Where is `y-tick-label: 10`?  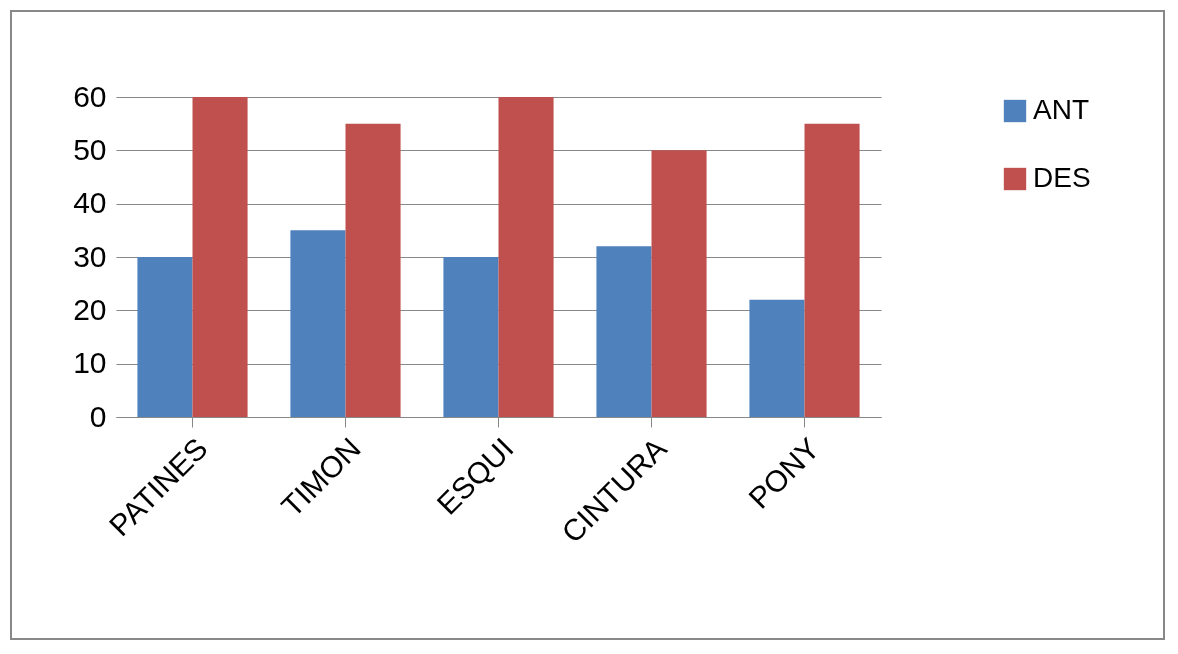
y-tick-label: 10 is located at coordinates (90, 363).